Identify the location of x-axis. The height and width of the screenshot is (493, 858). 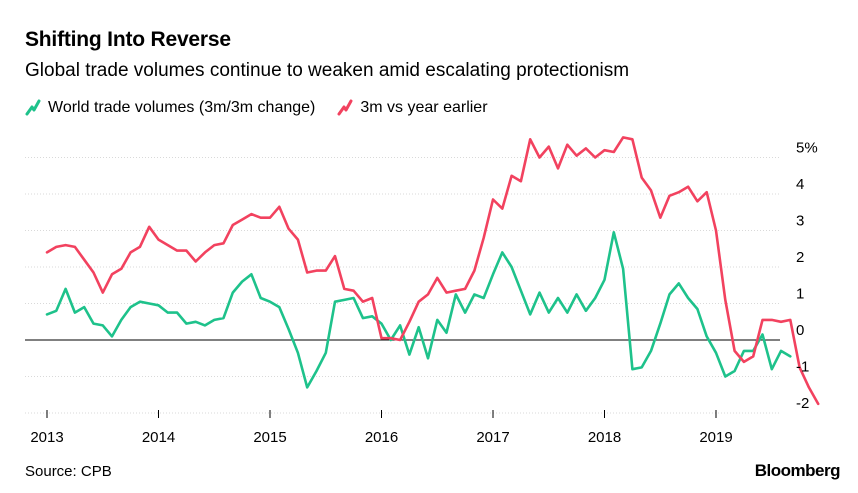
(402, 378).